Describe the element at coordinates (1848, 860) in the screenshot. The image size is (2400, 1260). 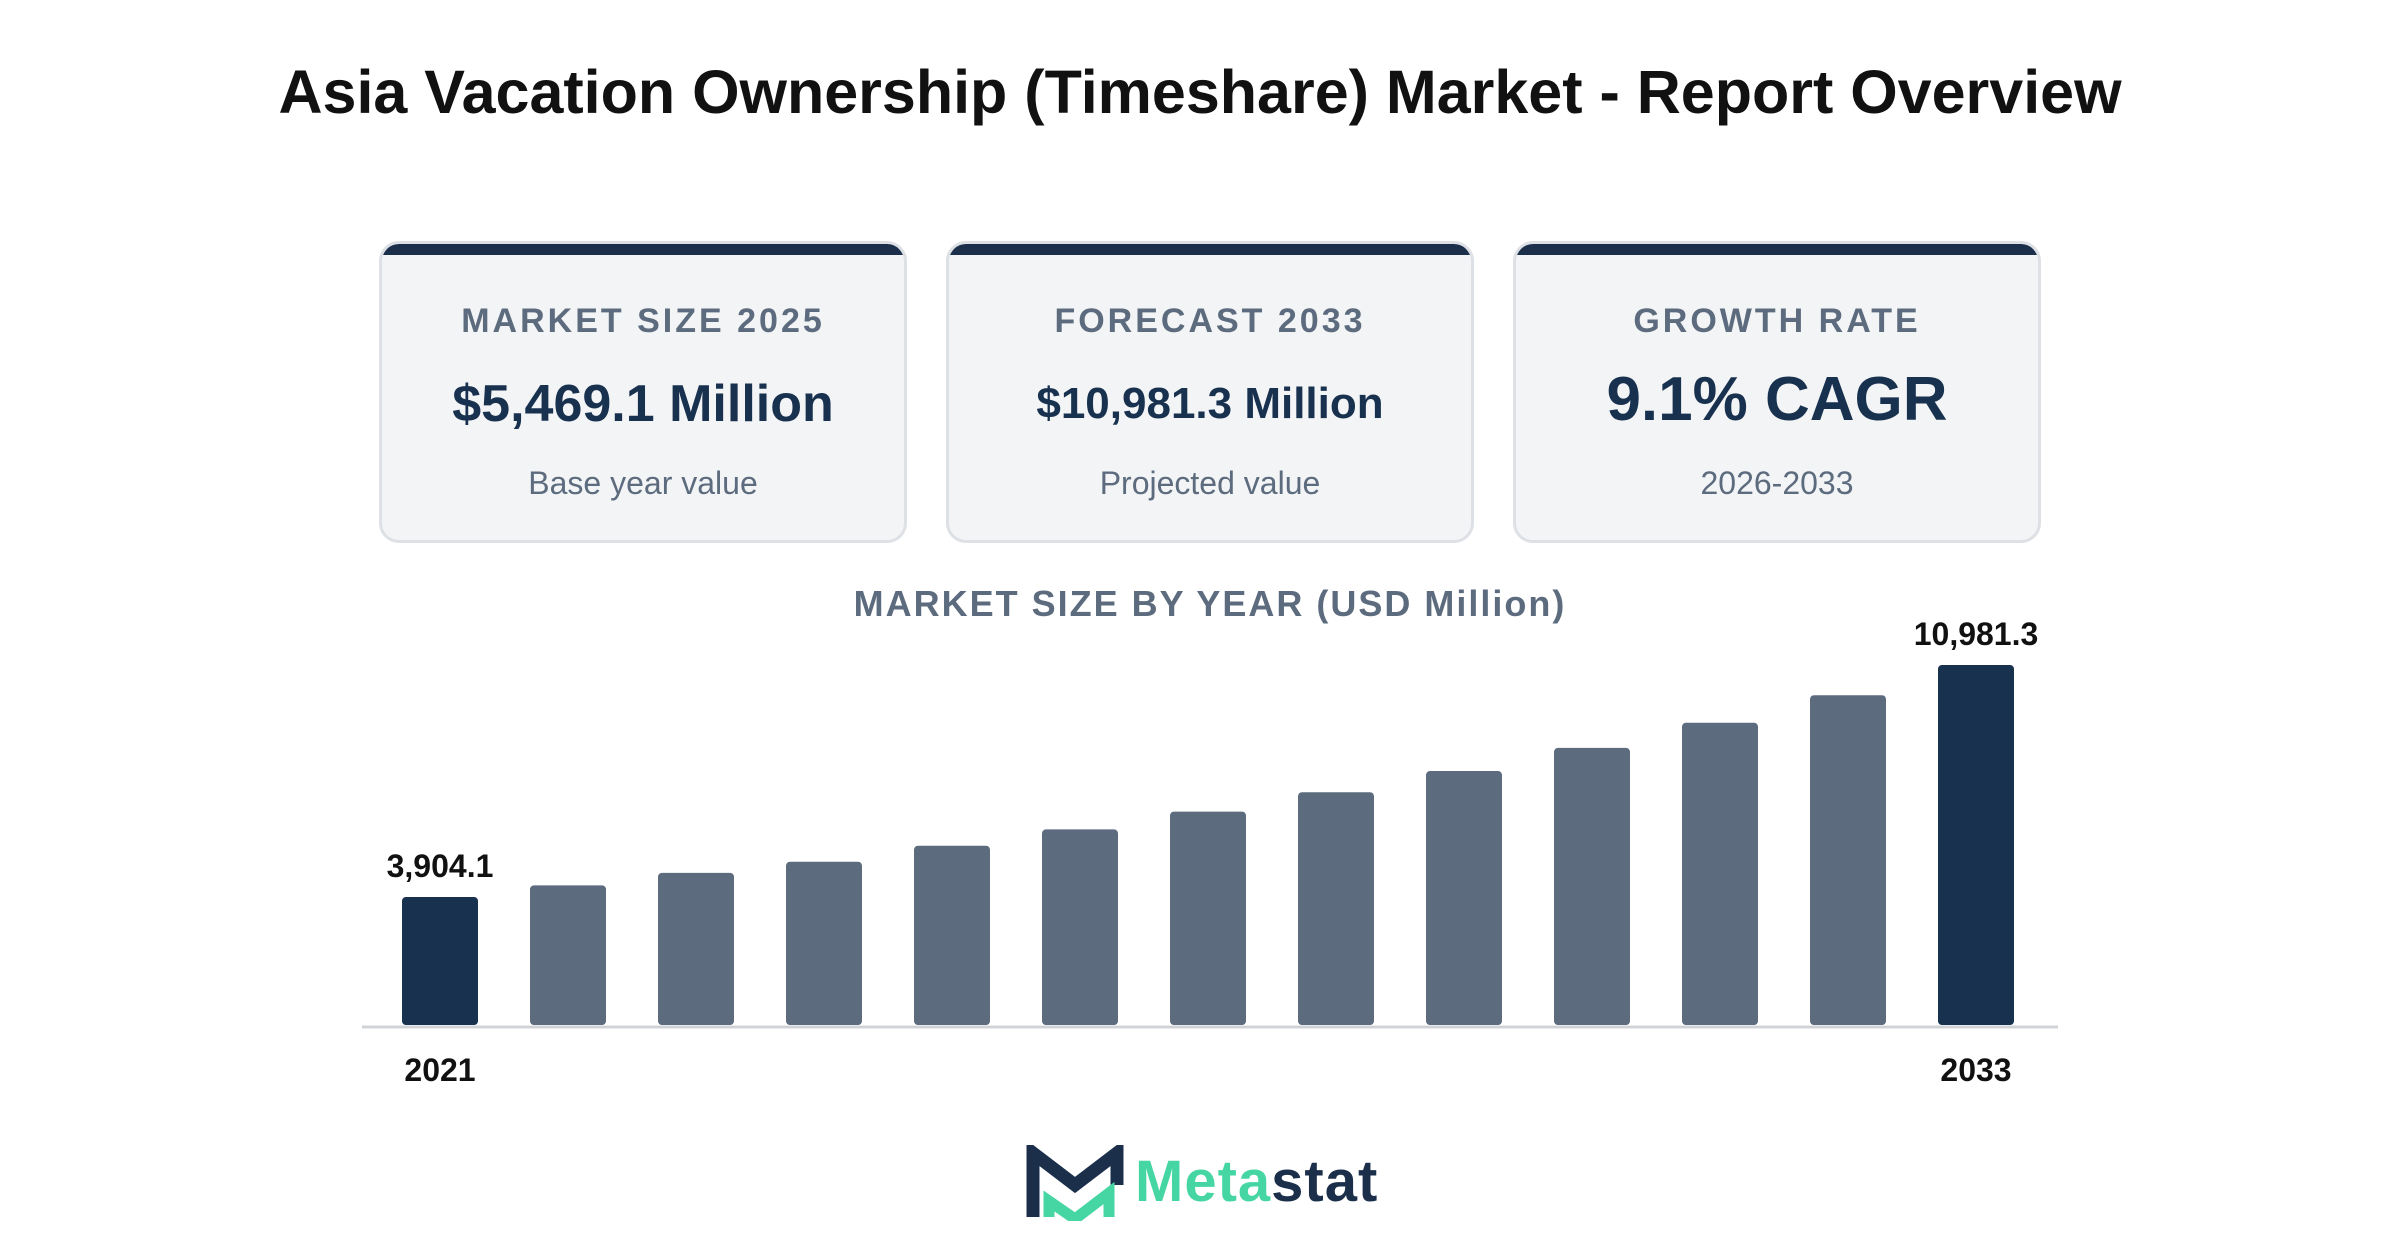
I see `bar-2032` at that location.